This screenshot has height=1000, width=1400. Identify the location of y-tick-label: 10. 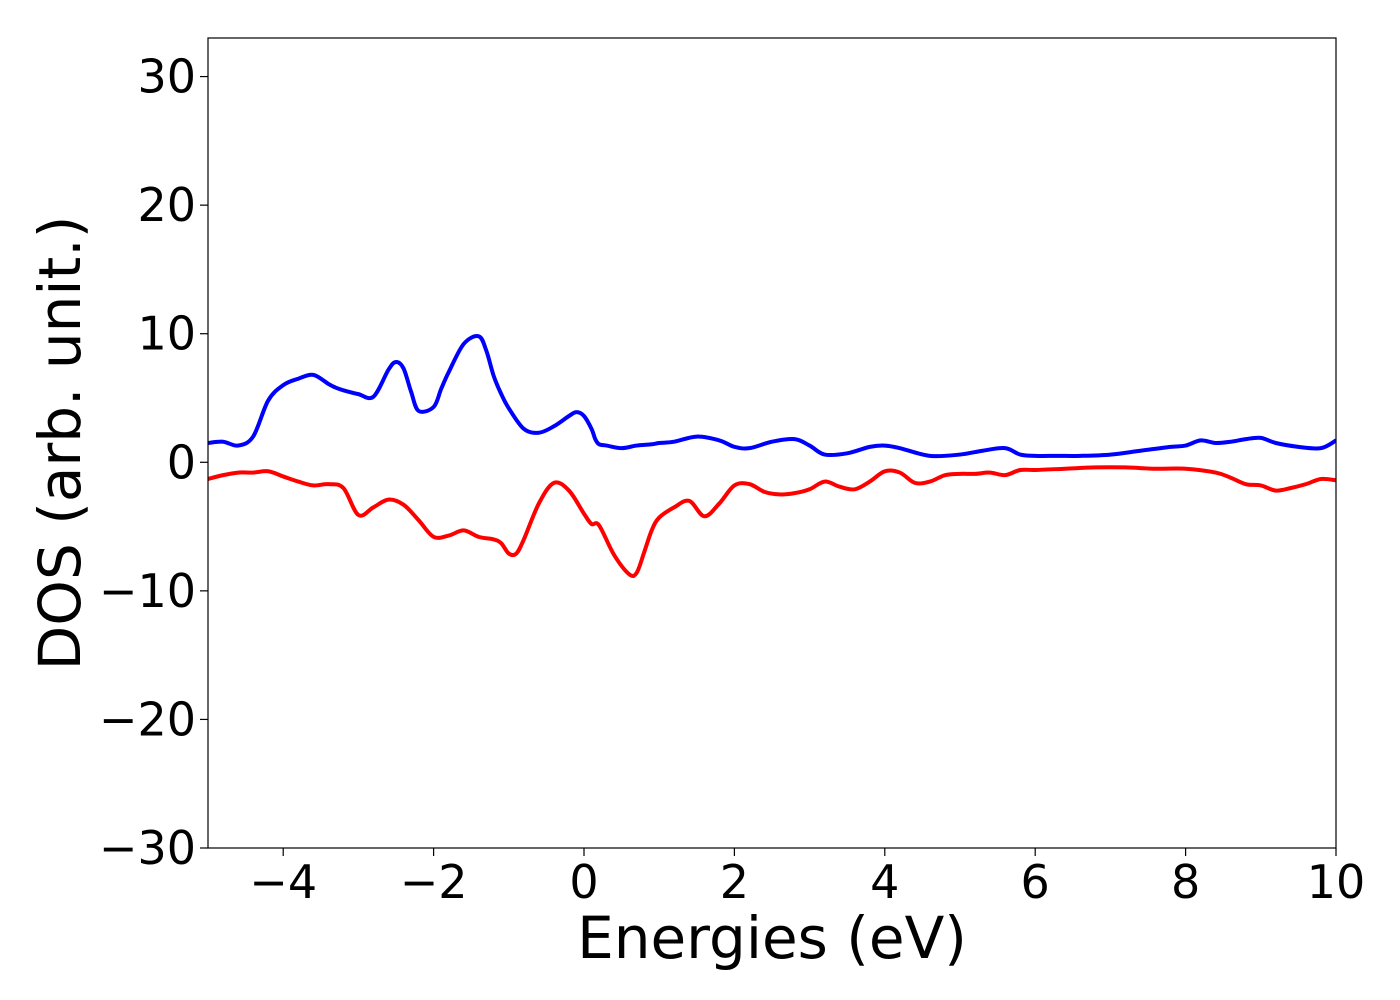
(166, 334).